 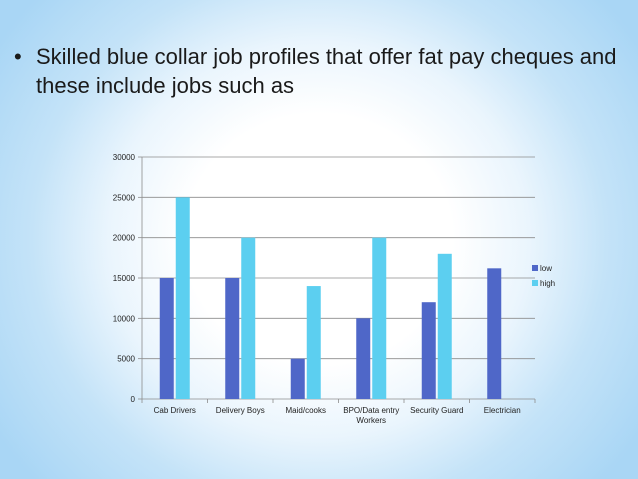 I want to click on x-tick-label: Workers, so click(x=371, y=420).